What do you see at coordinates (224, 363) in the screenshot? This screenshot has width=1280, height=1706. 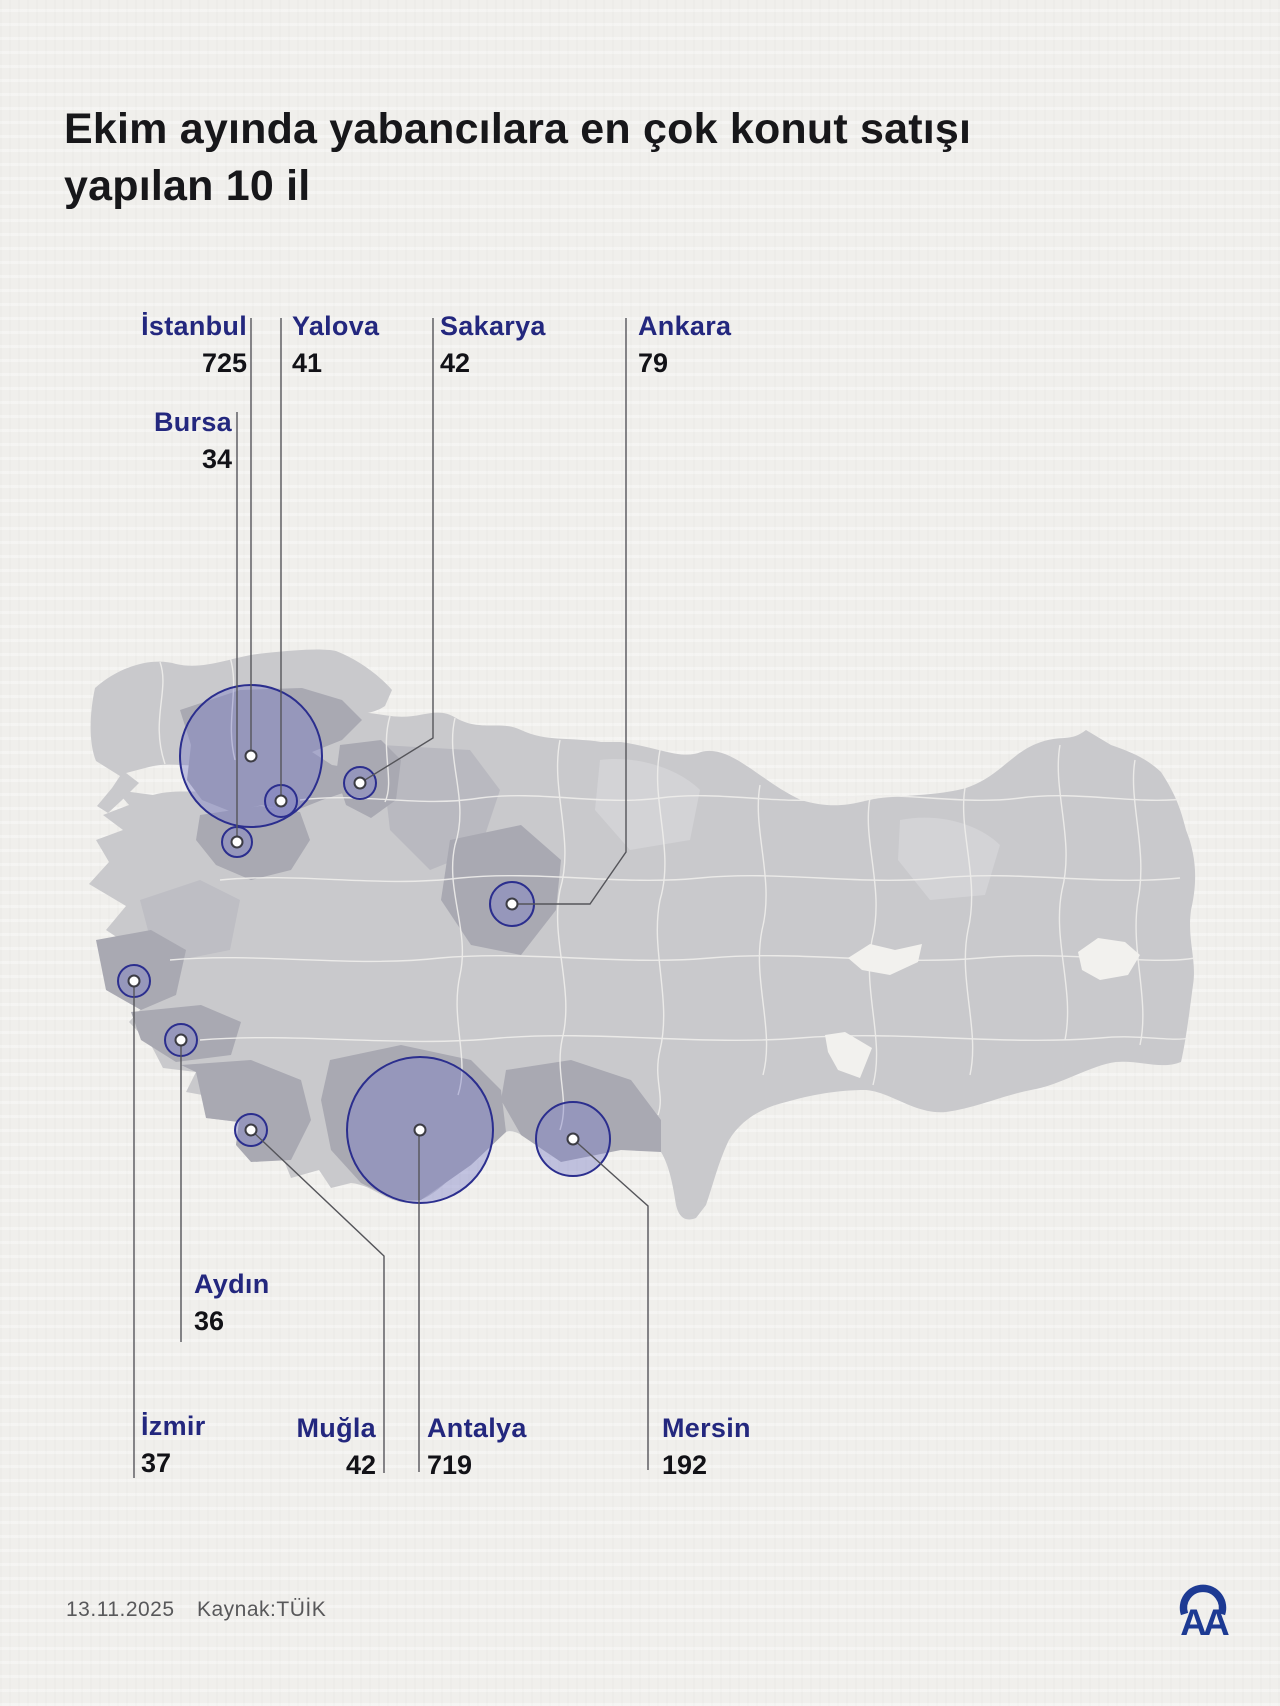 I see `city-value-istanbul: 725` at bounding box center [224, 363].